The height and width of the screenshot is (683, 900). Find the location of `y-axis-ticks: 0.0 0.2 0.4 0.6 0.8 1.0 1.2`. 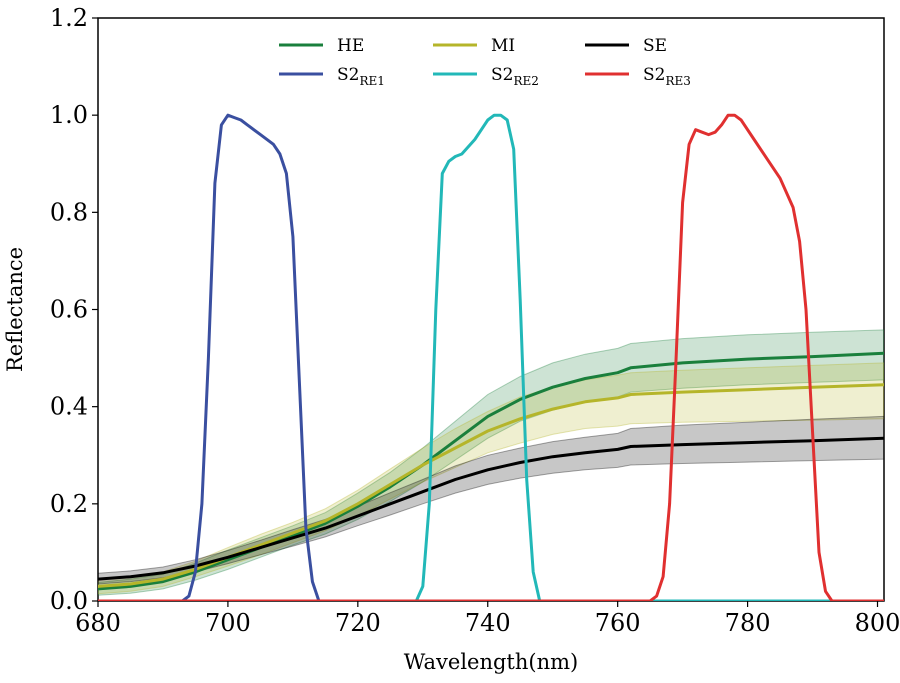

y-axis-ticks: 0.0 0.2 0.4 0.6 0.8 1.0 1.2 is located at coordinates (74, 309).